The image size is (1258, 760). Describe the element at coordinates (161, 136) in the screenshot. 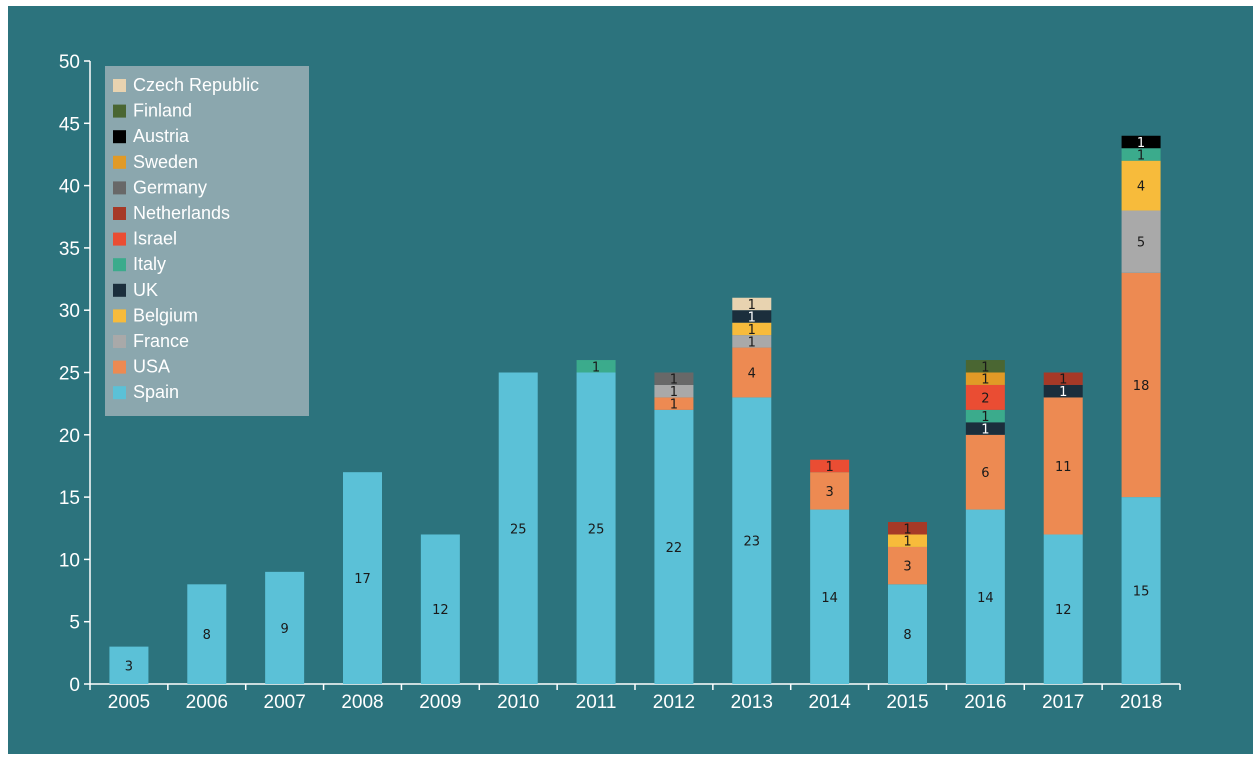

I see `legend-label: Austria` at that location.